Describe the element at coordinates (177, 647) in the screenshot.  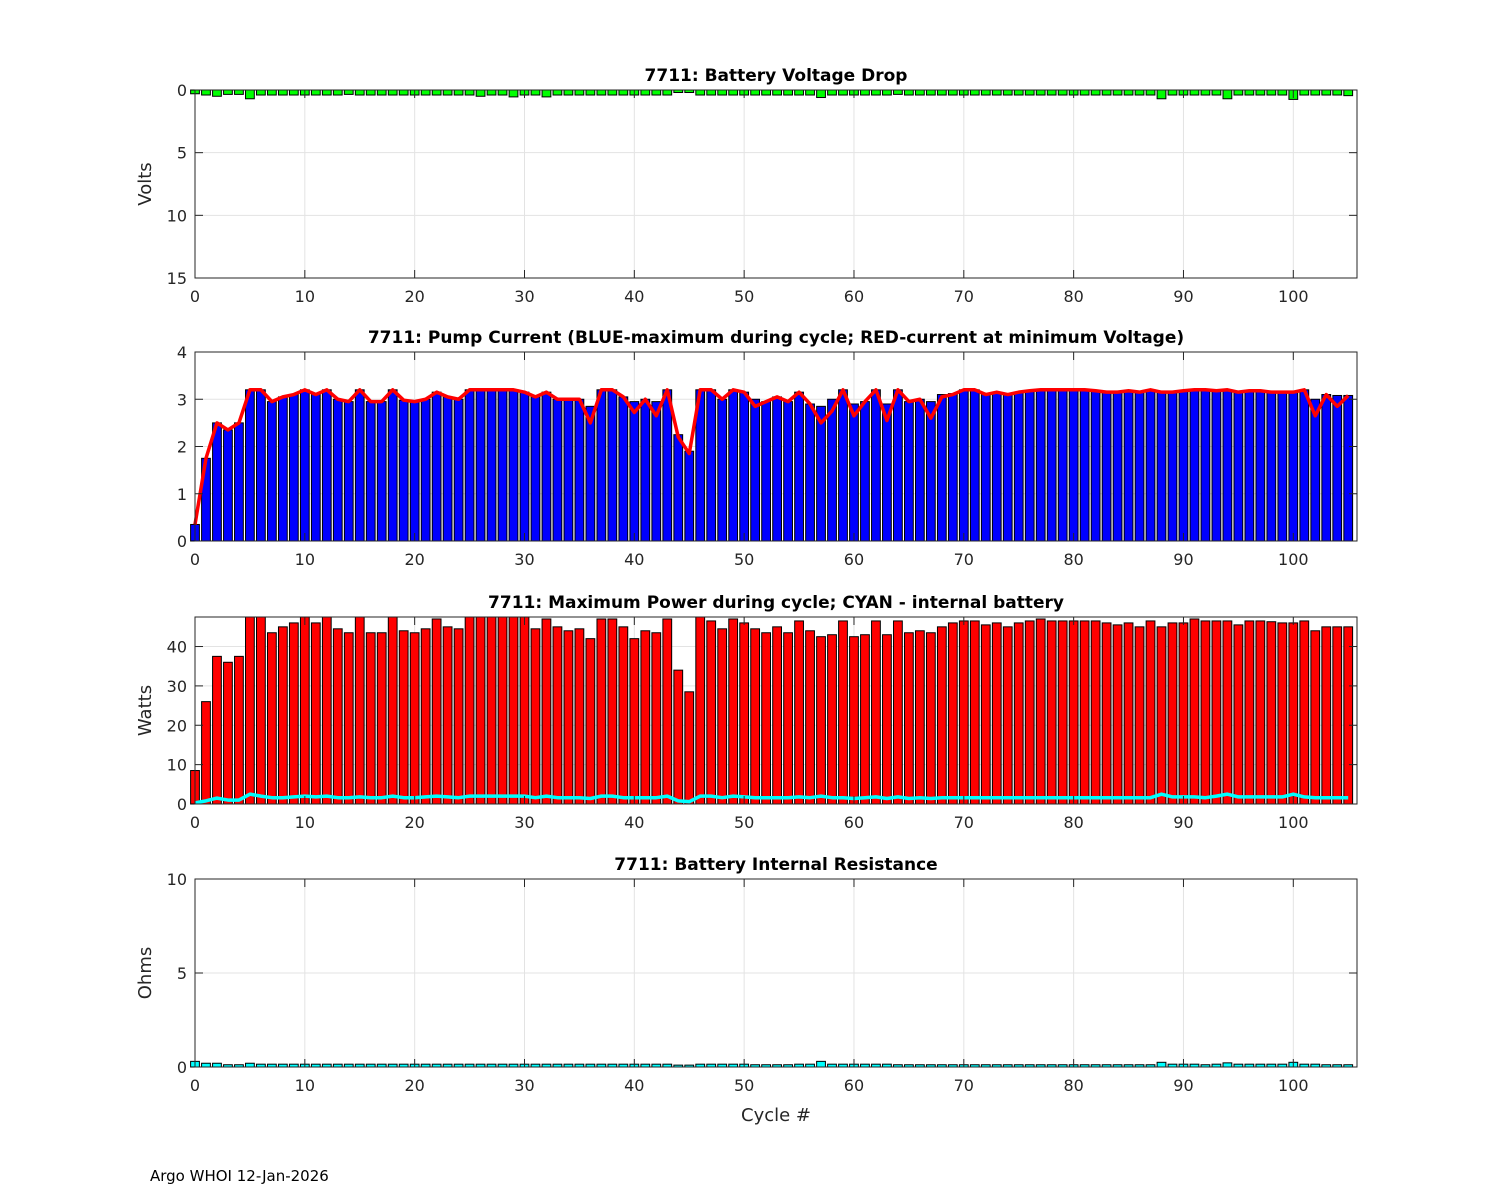
I see `y-tick-label: 40` at that location.